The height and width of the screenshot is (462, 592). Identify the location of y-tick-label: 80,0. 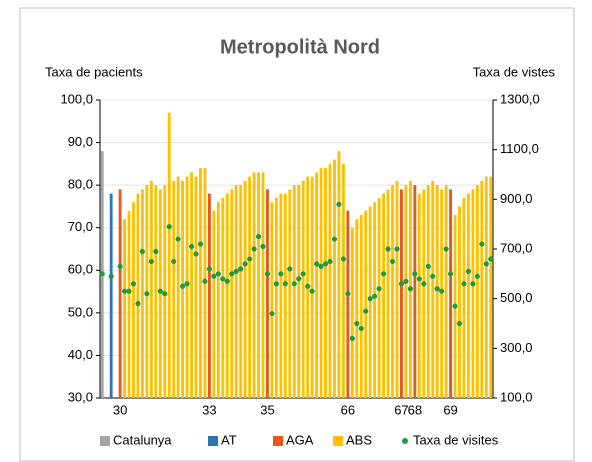
(80, 184).